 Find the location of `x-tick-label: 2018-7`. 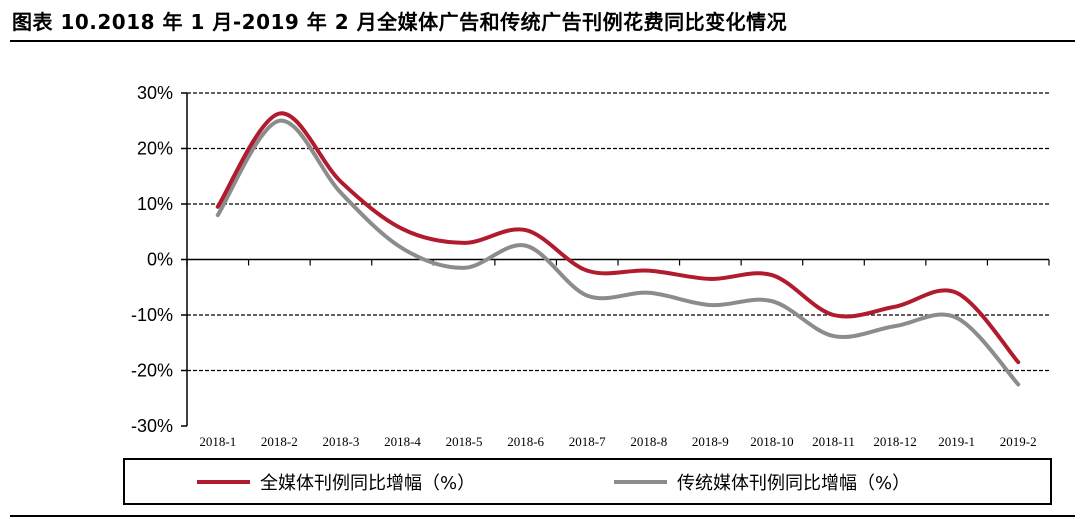

x-tick-label: 2018-7 is located at coordinates (587, 441).